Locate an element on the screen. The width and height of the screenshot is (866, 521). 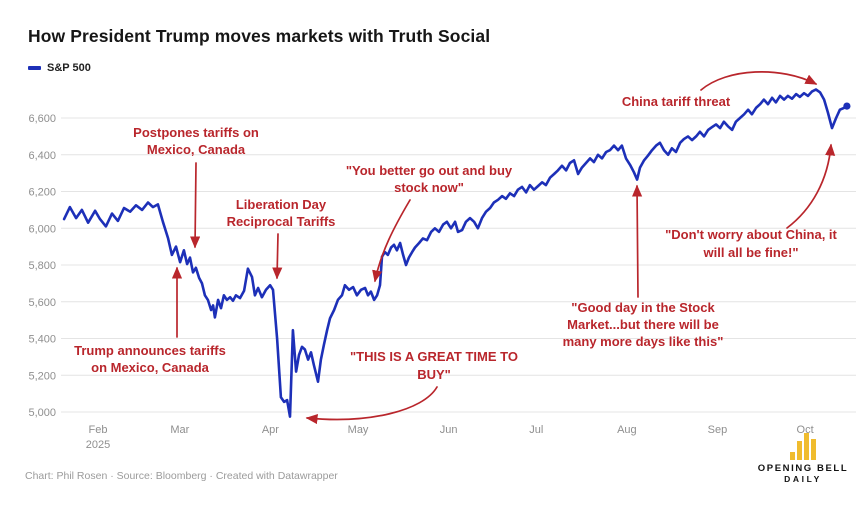
x-tick-label: Jun is located at coordinates (449, 430).